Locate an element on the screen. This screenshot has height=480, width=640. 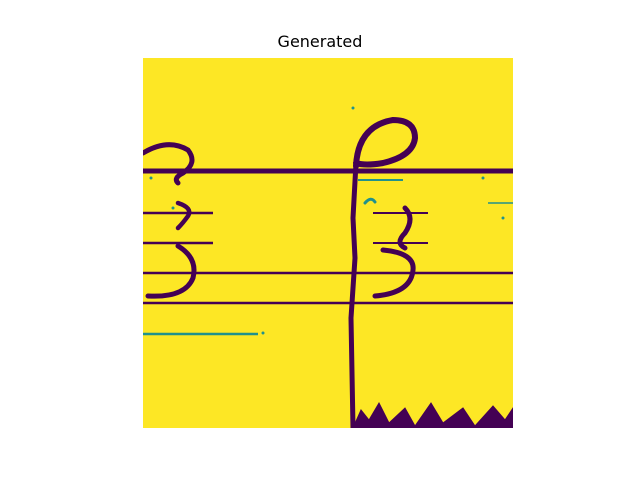
top-curl is located at coordinates (386, 142).